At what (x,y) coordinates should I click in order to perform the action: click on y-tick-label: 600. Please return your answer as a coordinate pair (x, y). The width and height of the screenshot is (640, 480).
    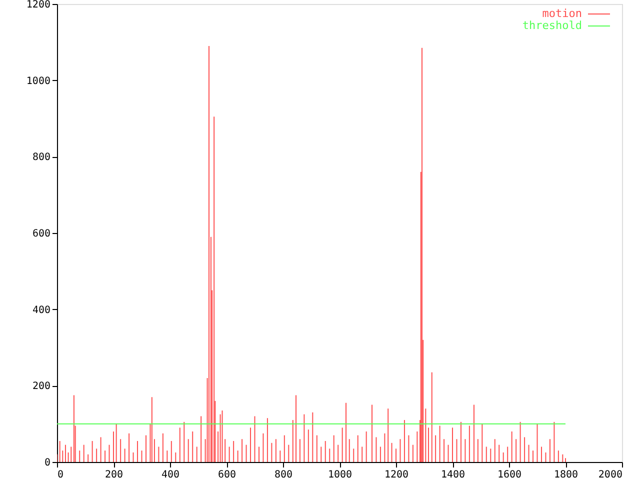
    Looking at the image, I should click on (41, 234).